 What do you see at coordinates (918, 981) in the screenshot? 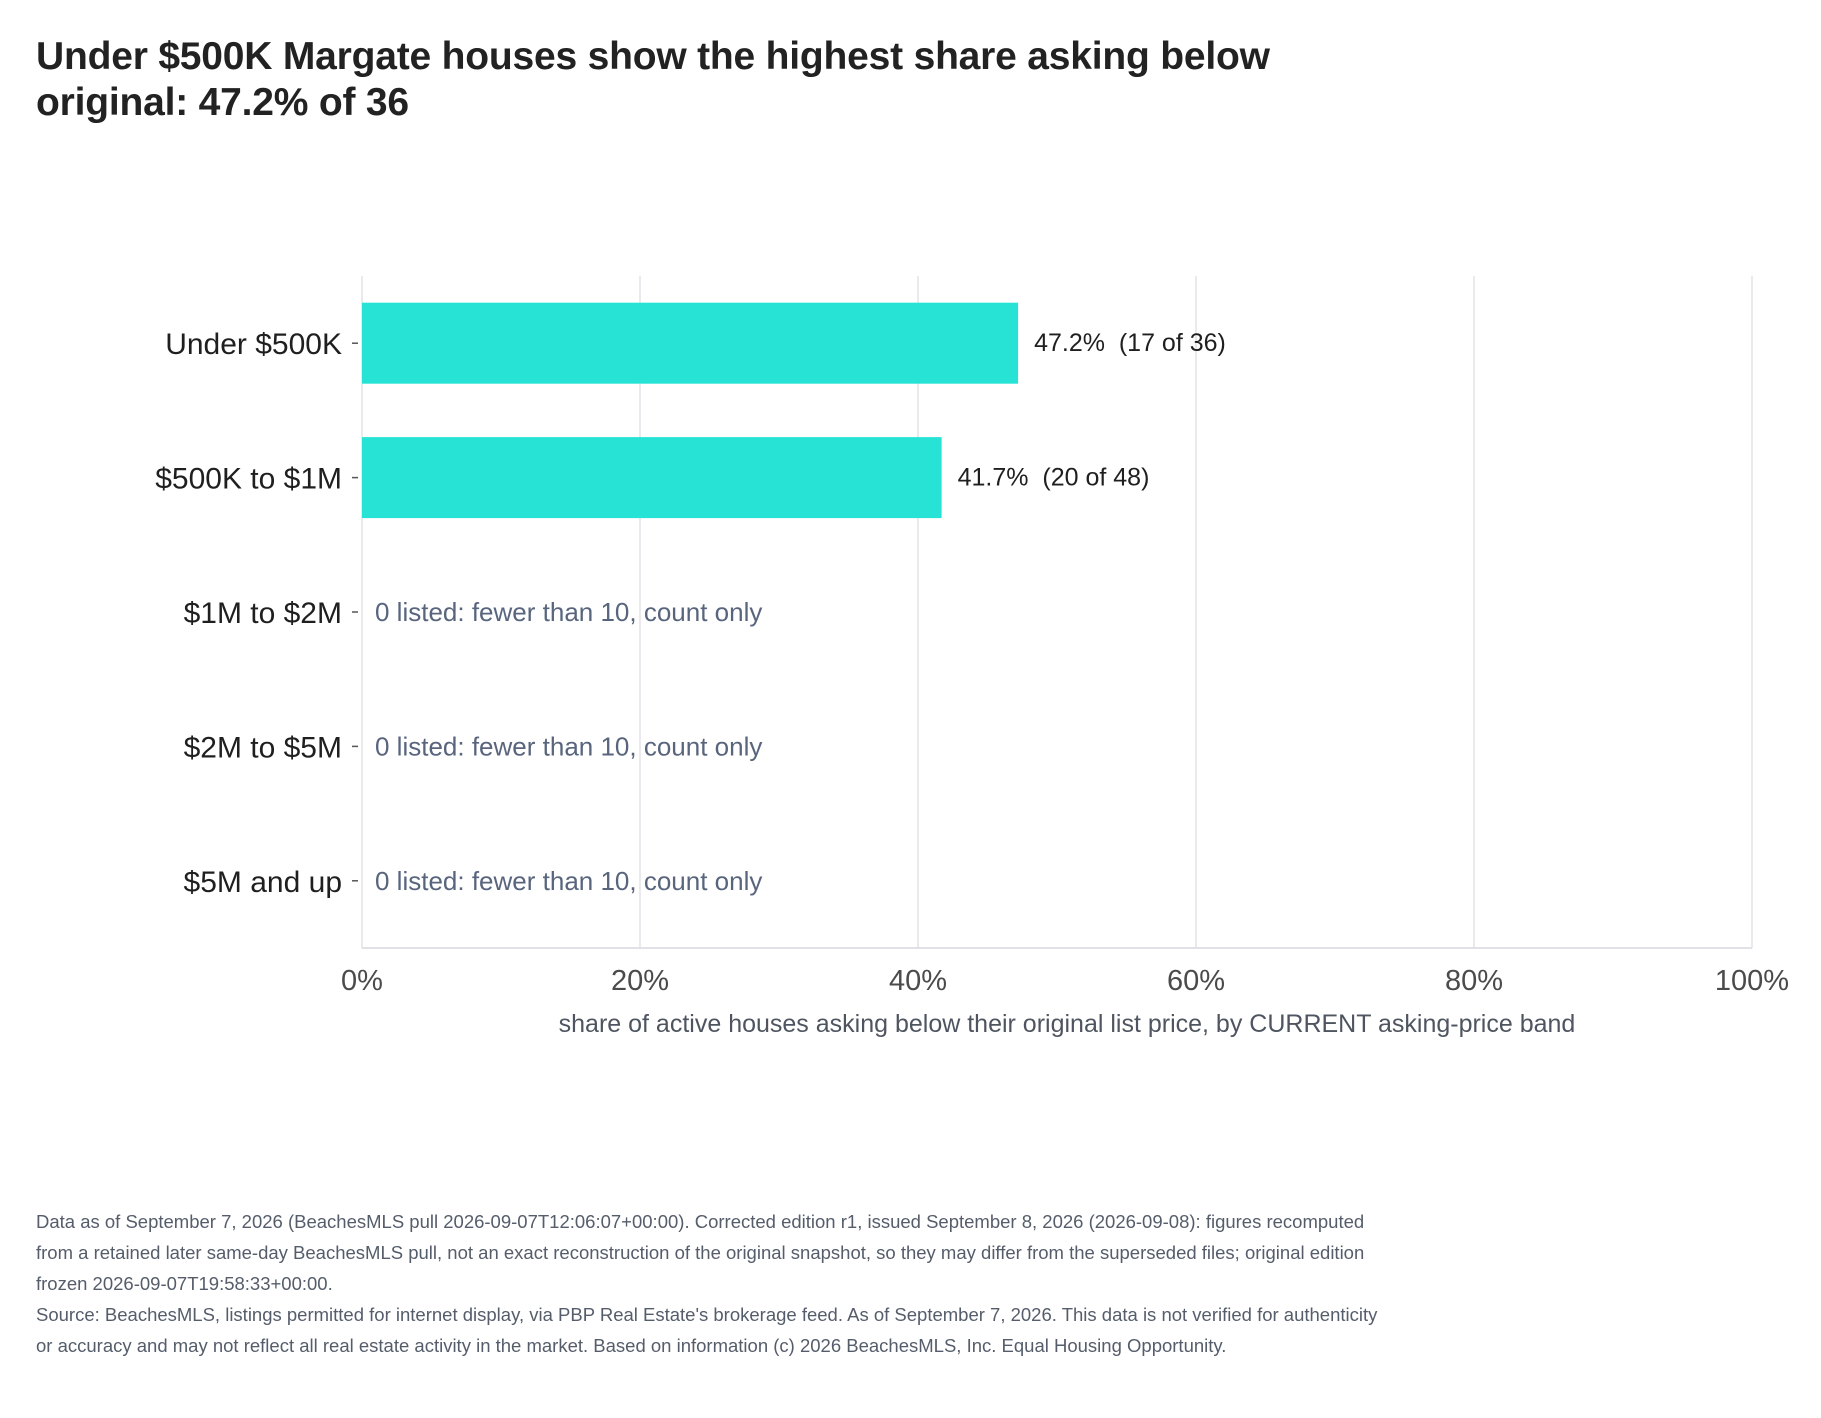
I see `x-tick-label: 40%` at bounding box center [918, 981].